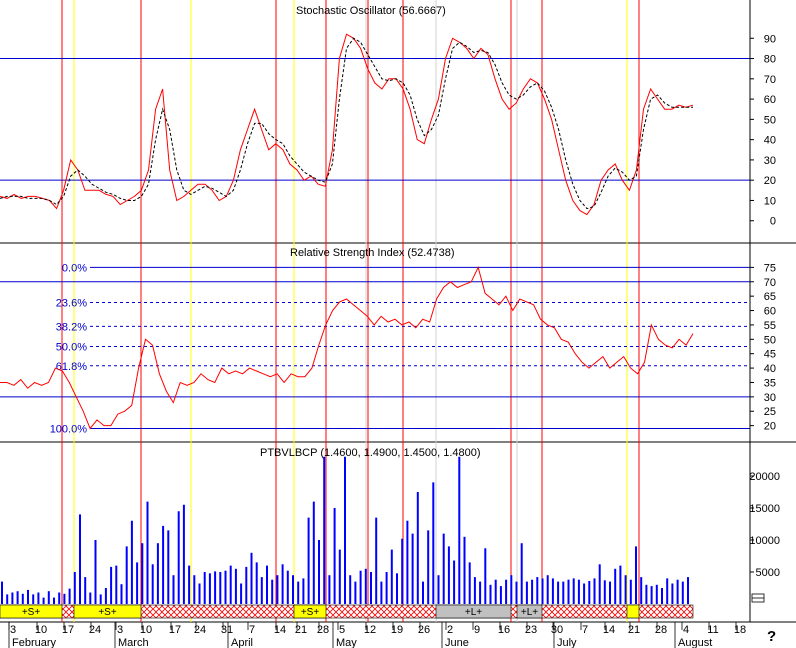 The height and width of the screenshot is (648, 796). Describe the element at coordinates (69, 429) in the screenshot. I see `fibonacci-level-label: 100.0%` at that location.